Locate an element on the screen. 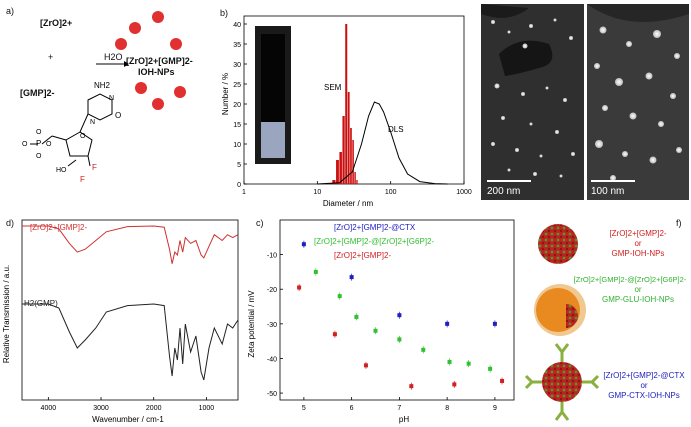 Image resolution: width=691 pixels, height=427 pixels. scale-bar-left: 200 nm is located at coordinates (503, 191).